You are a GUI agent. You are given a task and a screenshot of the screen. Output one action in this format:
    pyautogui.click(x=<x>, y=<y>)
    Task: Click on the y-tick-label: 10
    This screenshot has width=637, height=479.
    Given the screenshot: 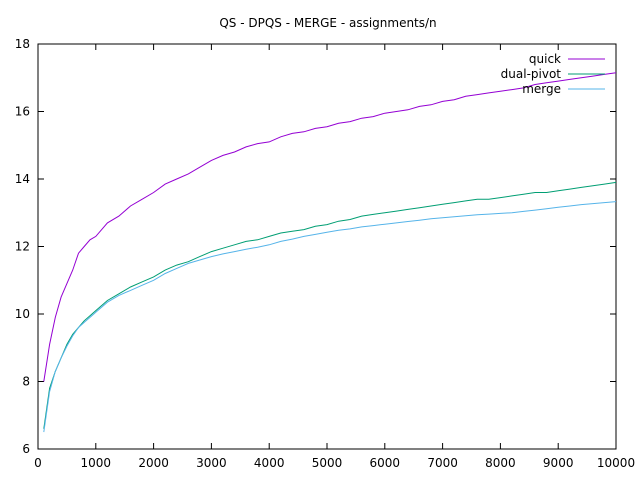 What is the action you would take?
    pyautogui.click(x=22, y=314)
    